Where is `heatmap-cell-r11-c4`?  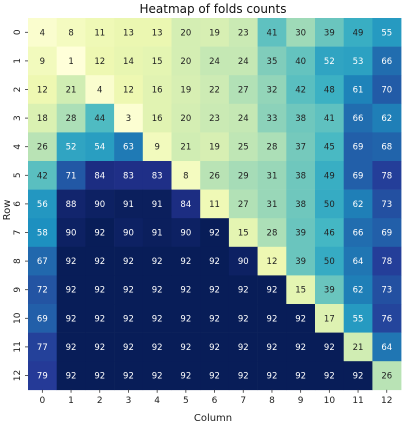
heatmap-cell-r11-c4 is located at coordinates (157, 347).